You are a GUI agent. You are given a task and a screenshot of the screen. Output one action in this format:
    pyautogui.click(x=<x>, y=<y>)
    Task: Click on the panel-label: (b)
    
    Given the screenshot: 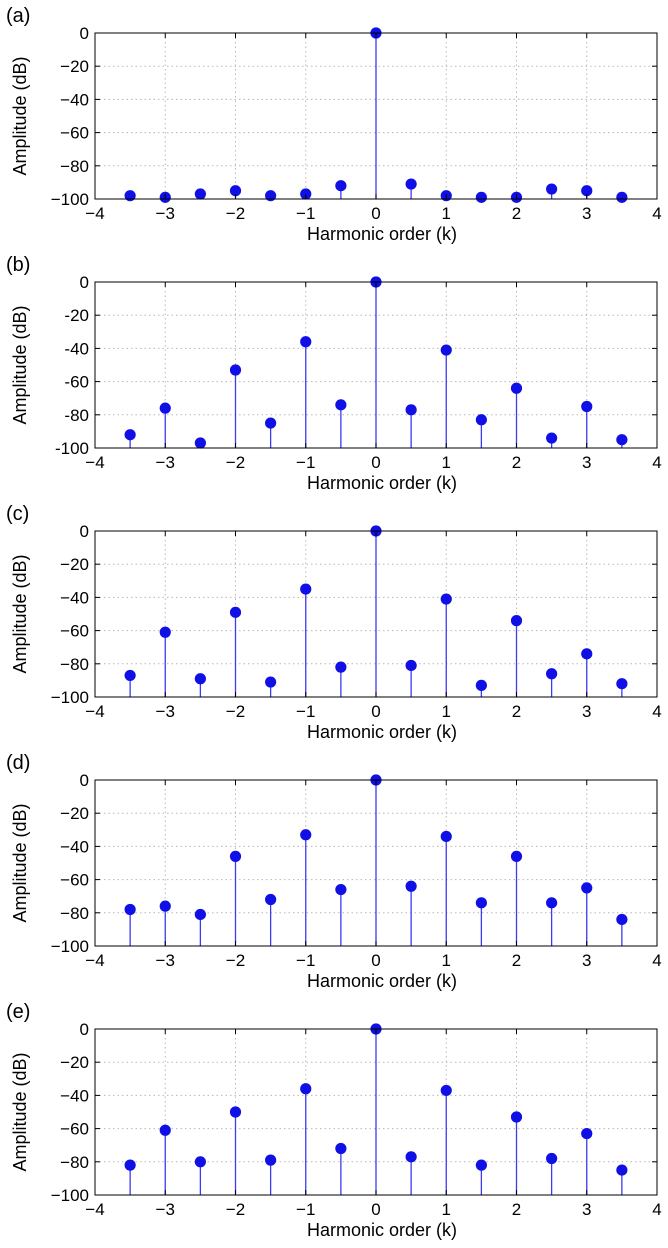 What is the action you would take?
    pyautogui.click(x=18, y=265)
    